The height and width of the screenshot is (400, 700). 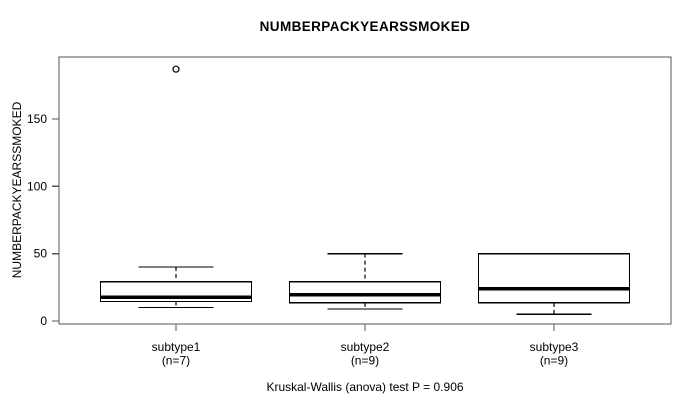 I want to click on outlier-point, so click(x=176, y=69).